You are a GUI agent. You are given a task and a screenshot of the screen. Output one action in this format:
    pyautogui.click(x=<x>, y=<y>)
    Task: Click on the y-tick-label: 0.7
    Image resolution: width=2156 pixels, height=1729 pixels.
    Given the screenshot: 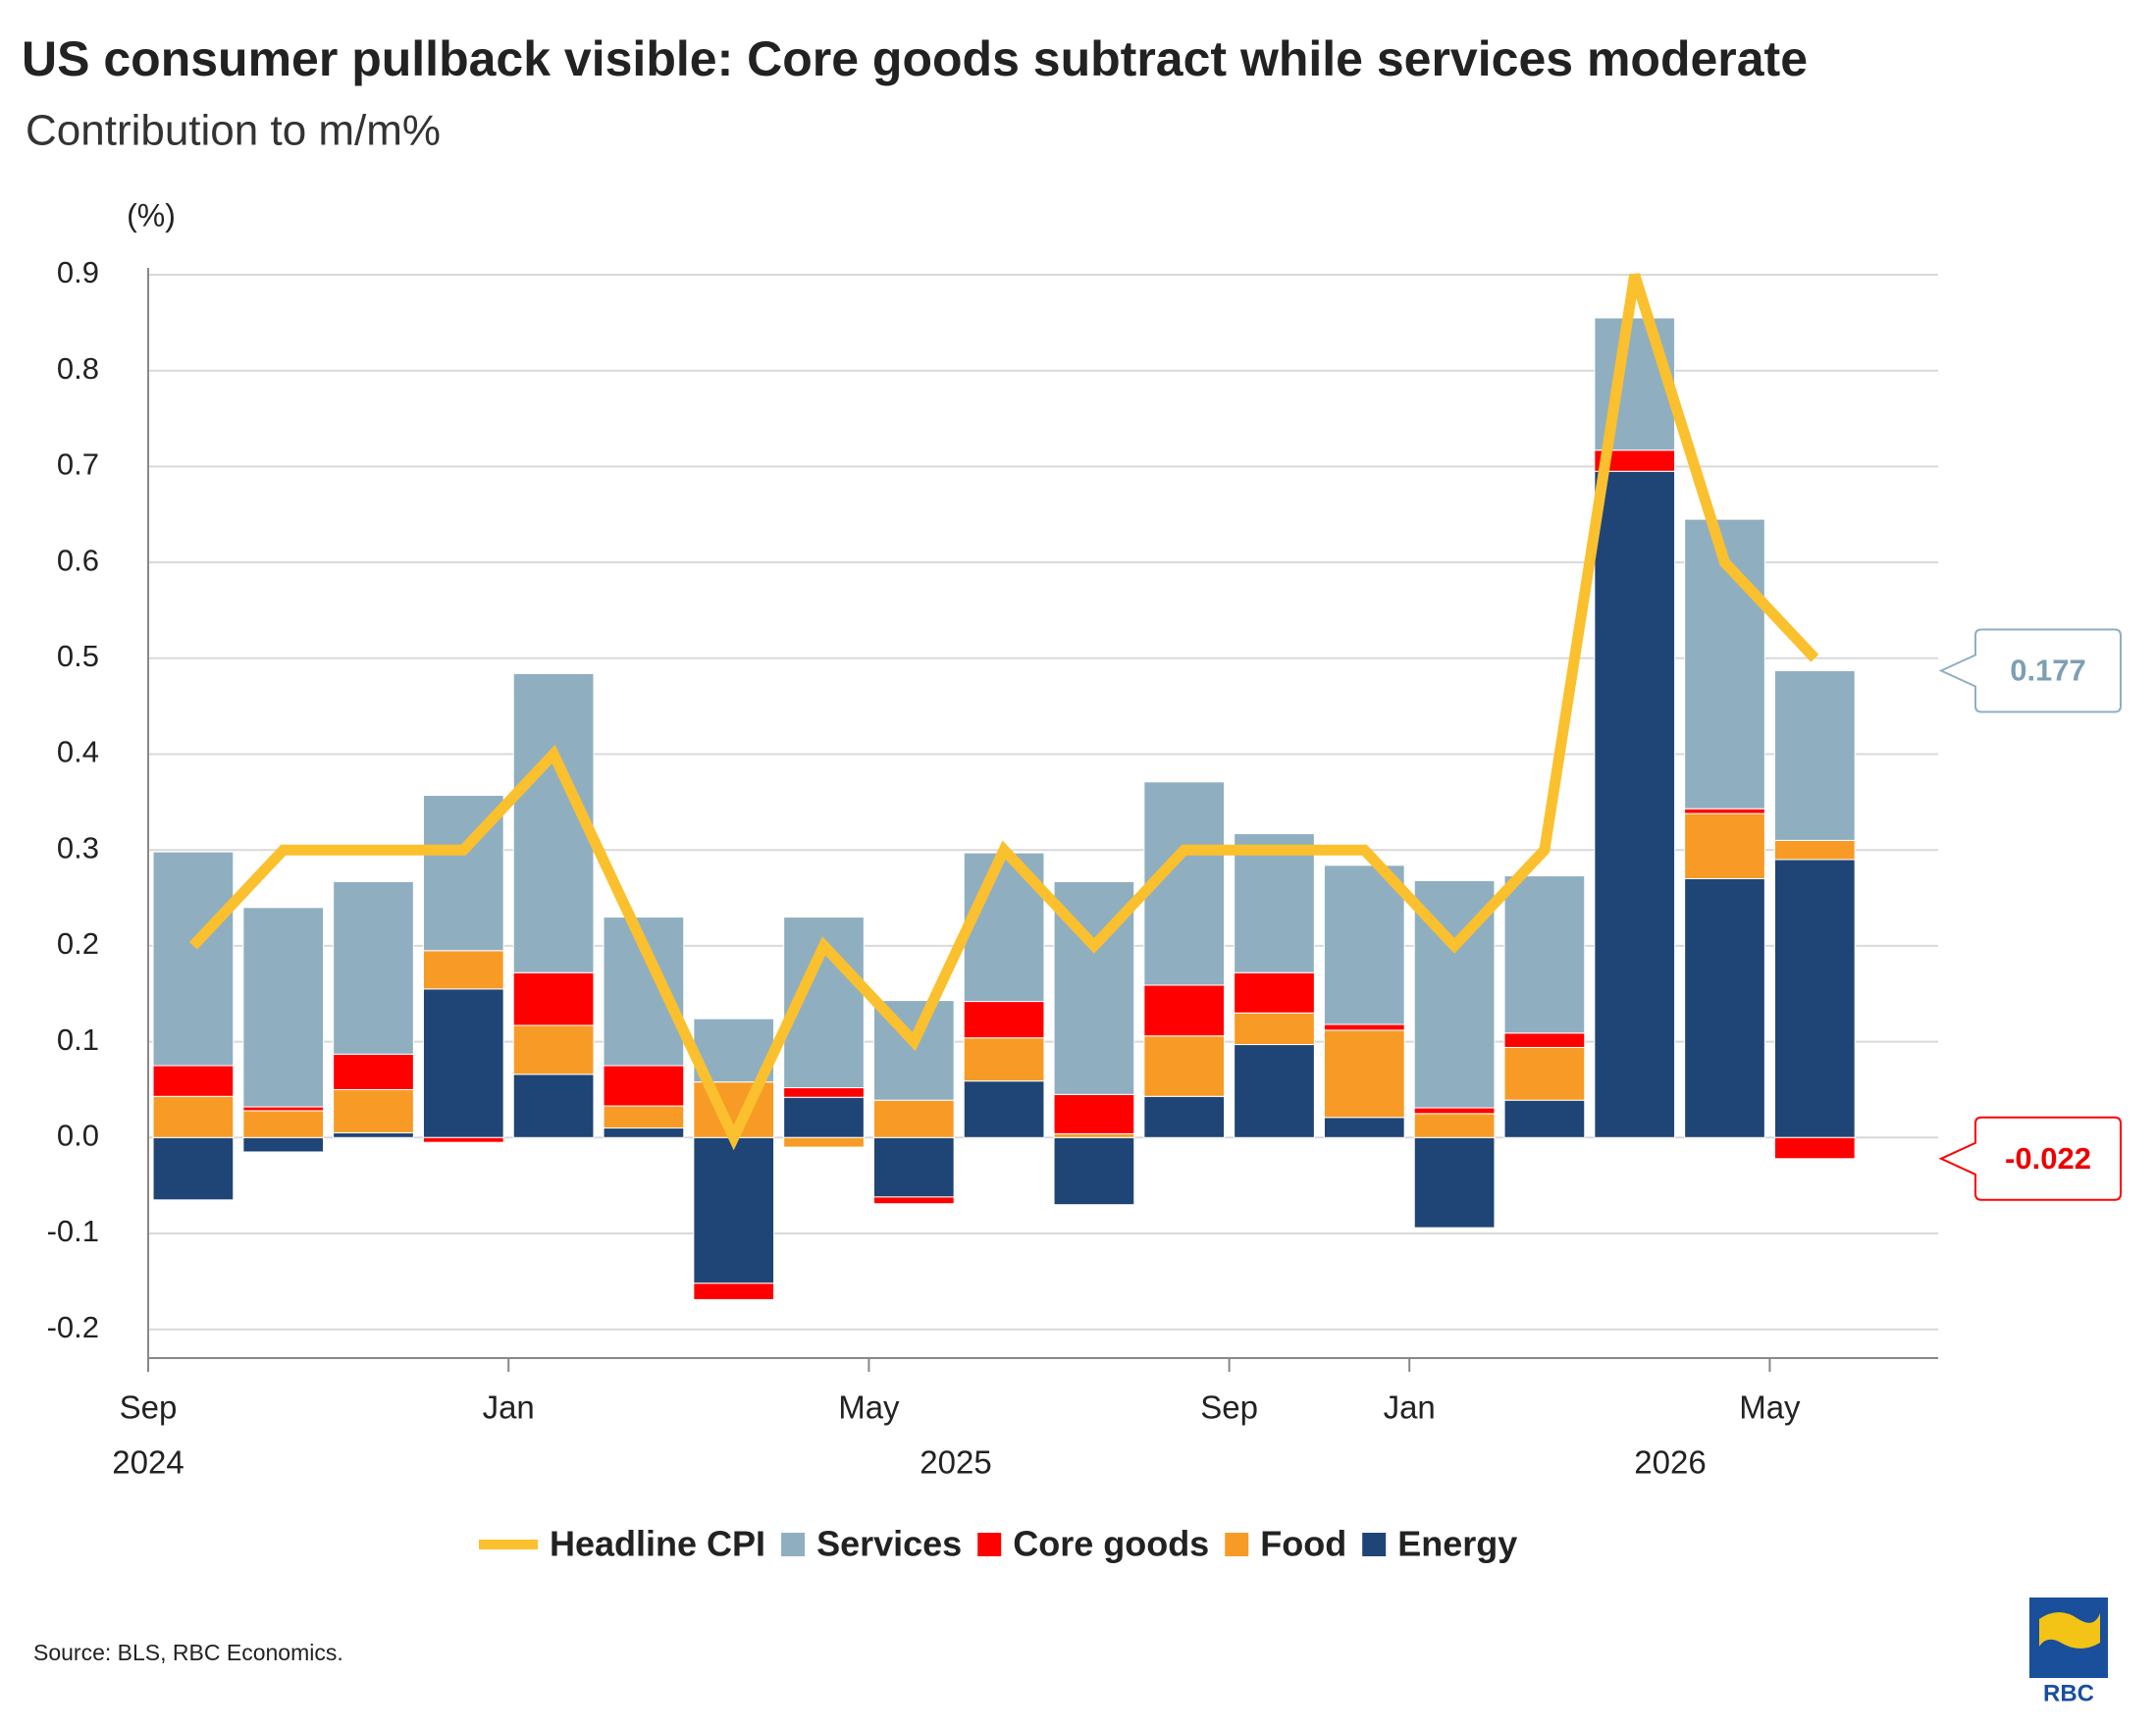 What is the action you would take?
    pyautogui.click(x=78, y=464)
    